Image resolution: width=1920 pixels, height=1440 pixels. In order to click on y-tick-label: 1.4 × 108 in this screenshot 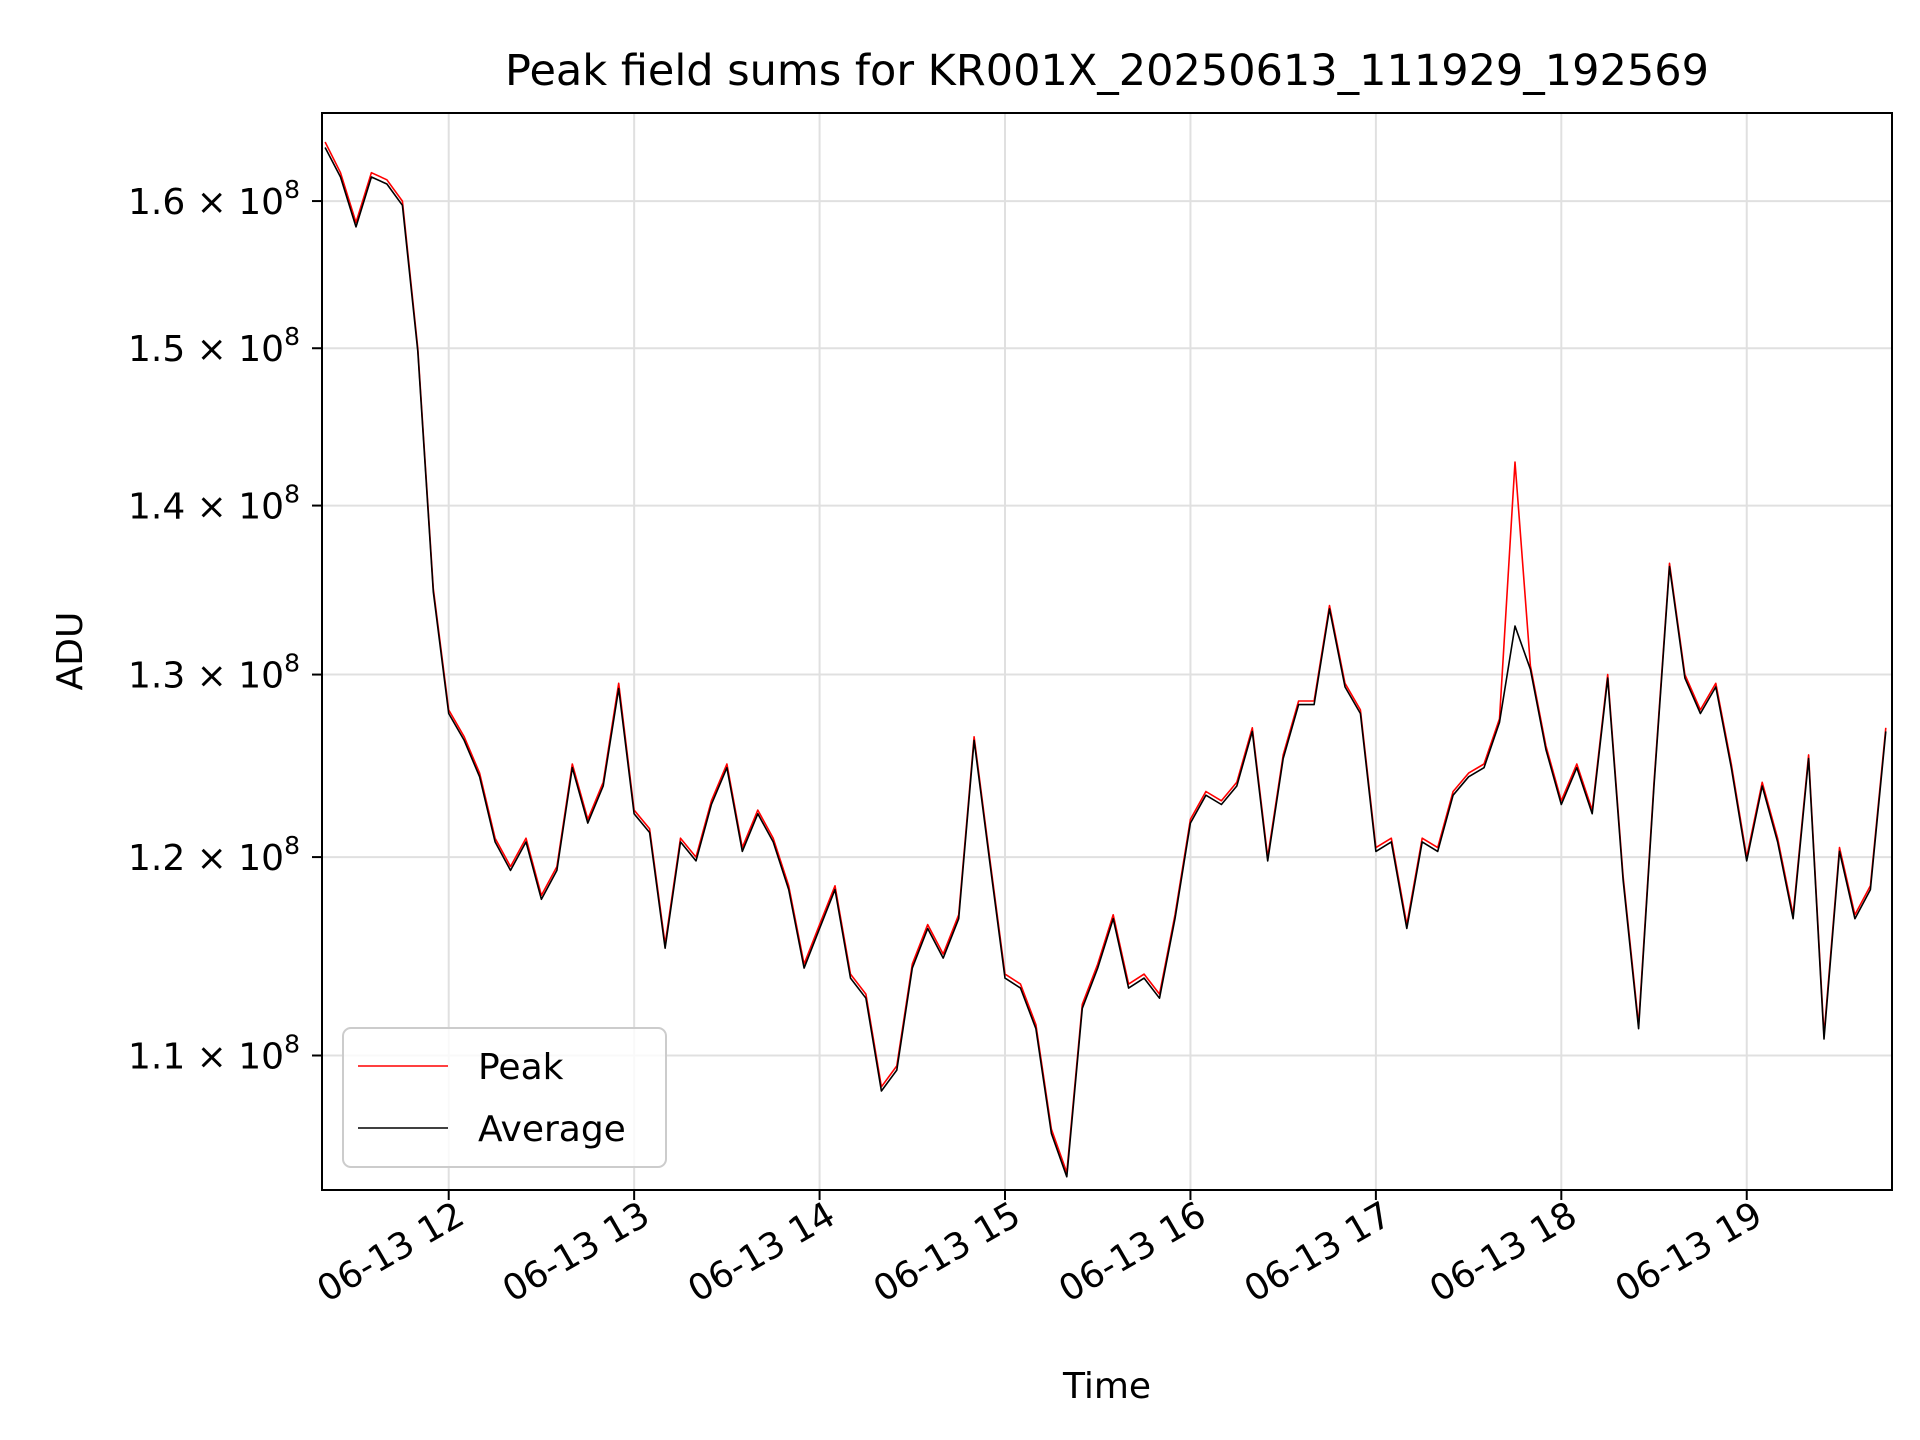, I will do `click(214, 504)`.